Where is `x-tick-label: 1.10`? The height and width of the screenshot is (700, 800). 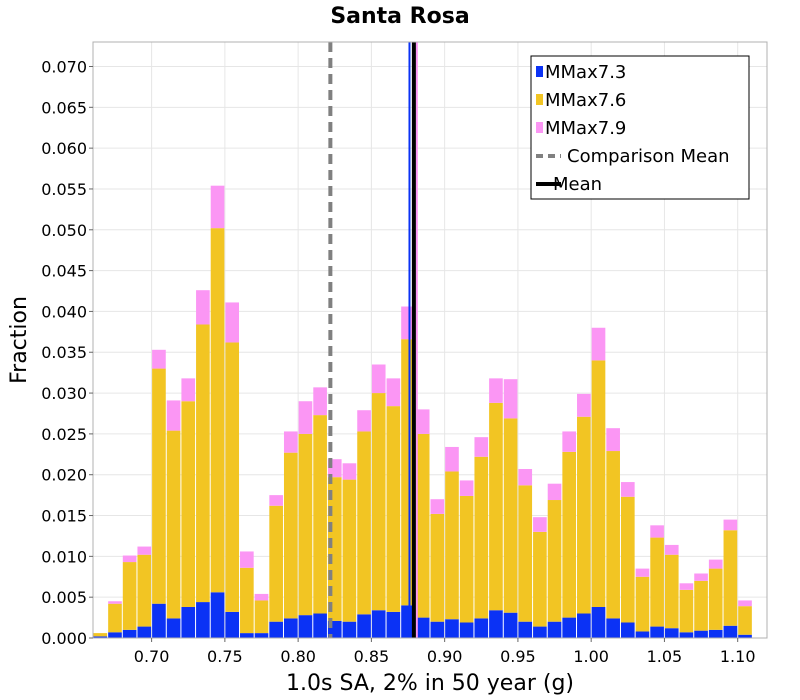 x-tick-label: 1.10 is located at coordinates (738, 656).